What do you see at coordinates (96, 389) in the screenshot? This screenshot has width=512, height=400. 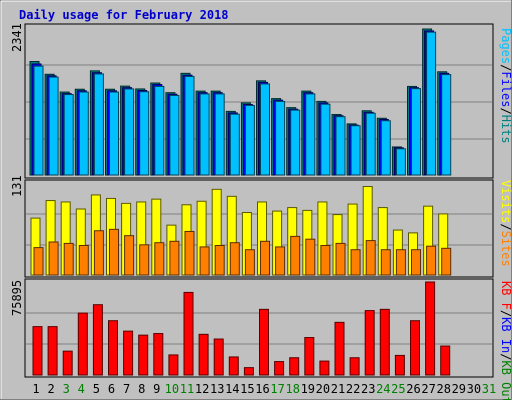 I see `x-tick-label-day-5: 5` at bounding box center [96, 389].